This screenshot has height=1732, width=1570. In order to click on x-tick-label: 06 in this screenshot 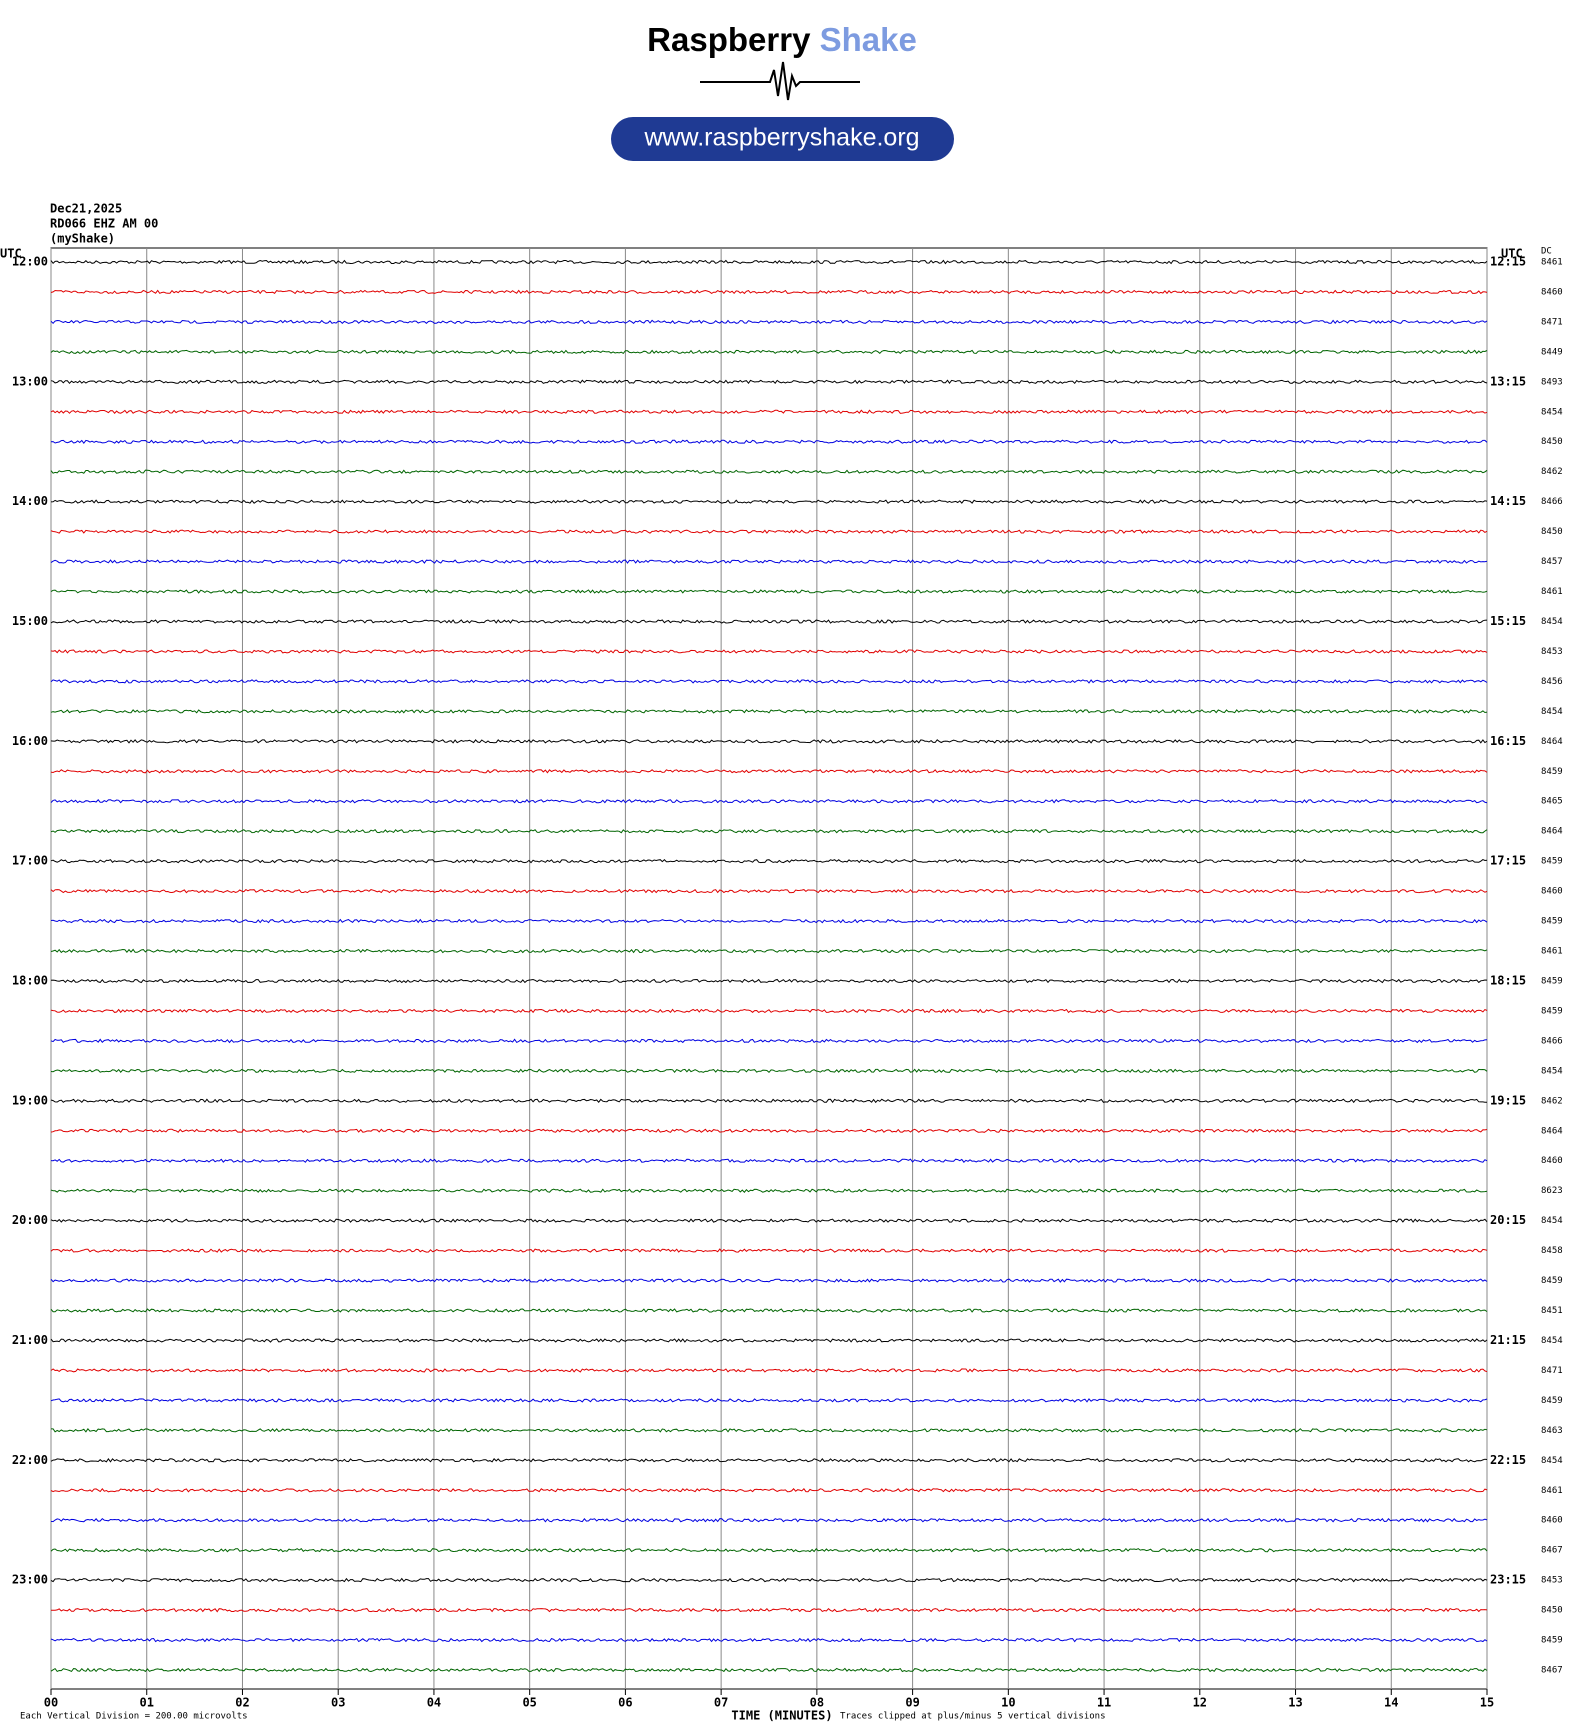, I will do `click(625, 1703)`.